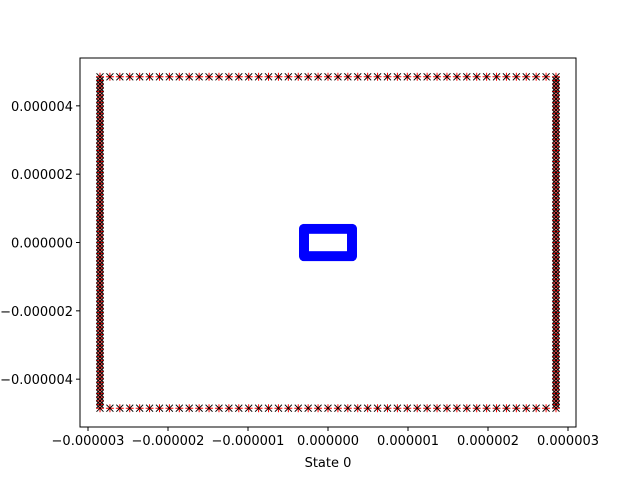 The image size is (640, 484). Describe the element at coordinates (488, 441) in the screenshot. I see `x-tick-label: 0.000002` at that location.